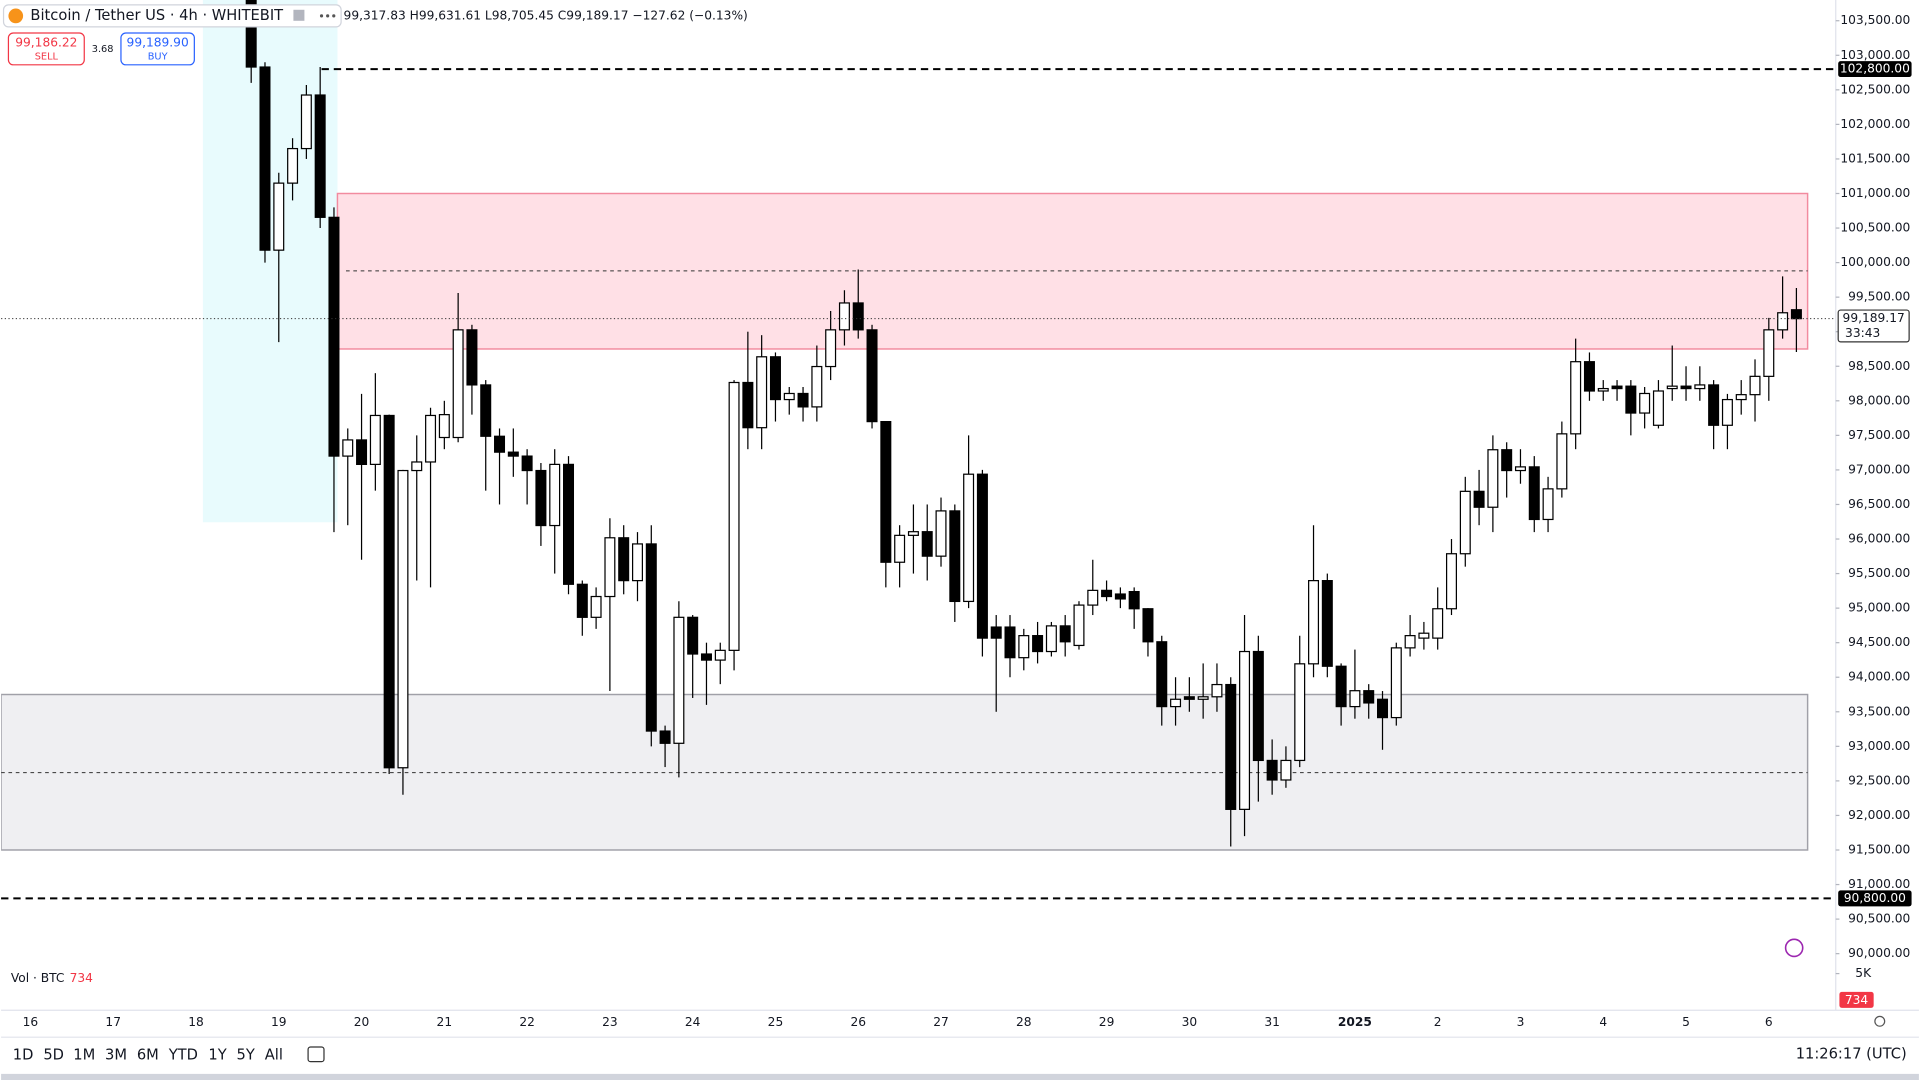 The height and width of the screenshot is (1080, 1920). Describe the element at coordinates (279, 1022) in the screenshot. I see `x-tick-label: 19` at that location.